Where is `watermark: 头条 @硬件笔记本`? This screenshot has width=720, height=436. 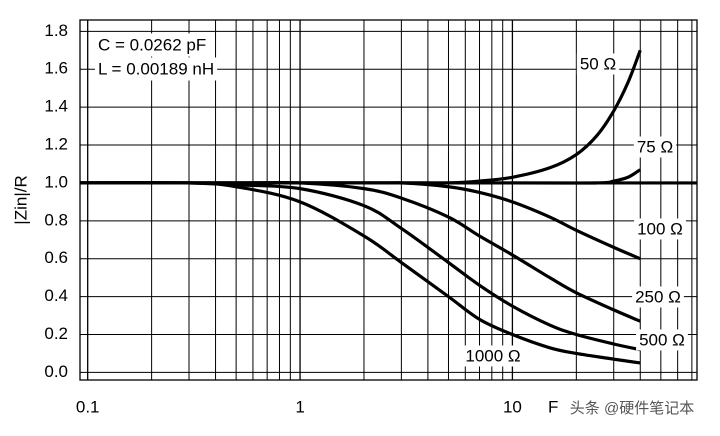
watermark: 头条 @硬件笔记本 is located at coordinates (632, 408).